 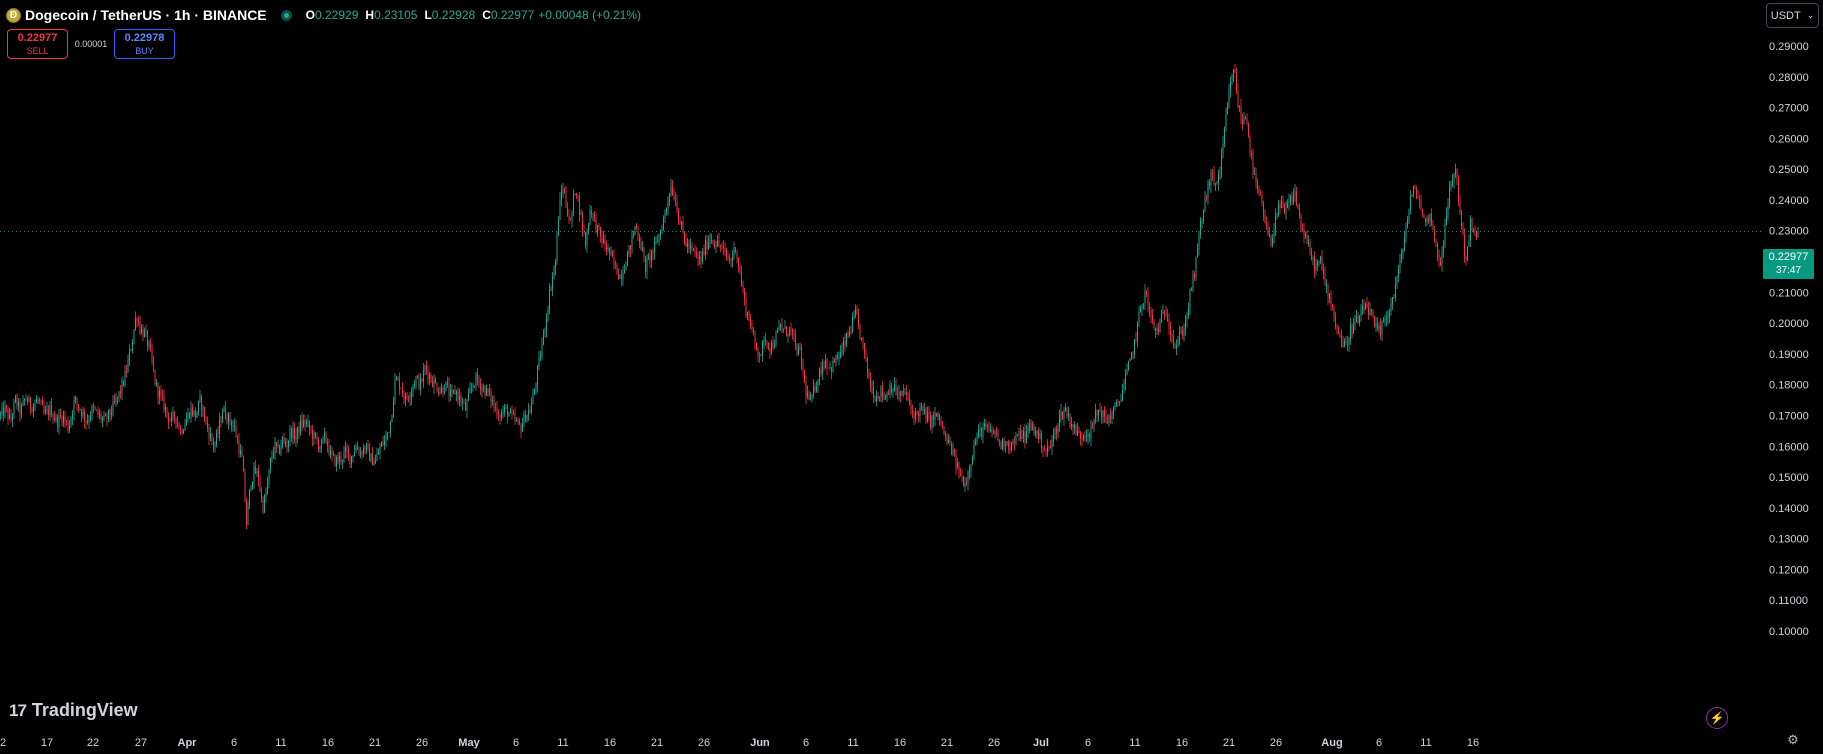 What do you see at coordinates (73, 710) in the screenshot?
I see `tradingview-logo: 17 TradingView` at bounding box center [73, 710].